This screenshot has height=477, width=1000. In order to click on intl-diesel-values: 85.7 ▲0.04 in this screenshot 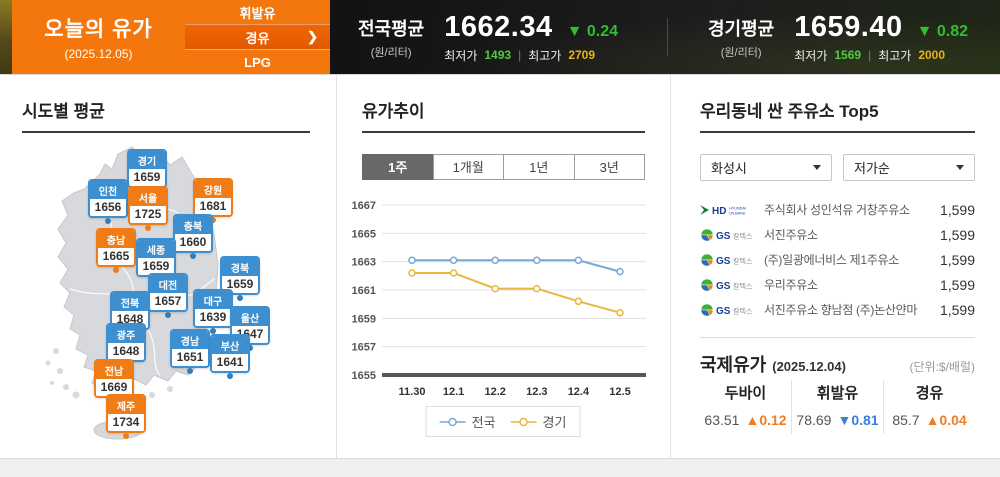, I will do `click(929, 420)`.